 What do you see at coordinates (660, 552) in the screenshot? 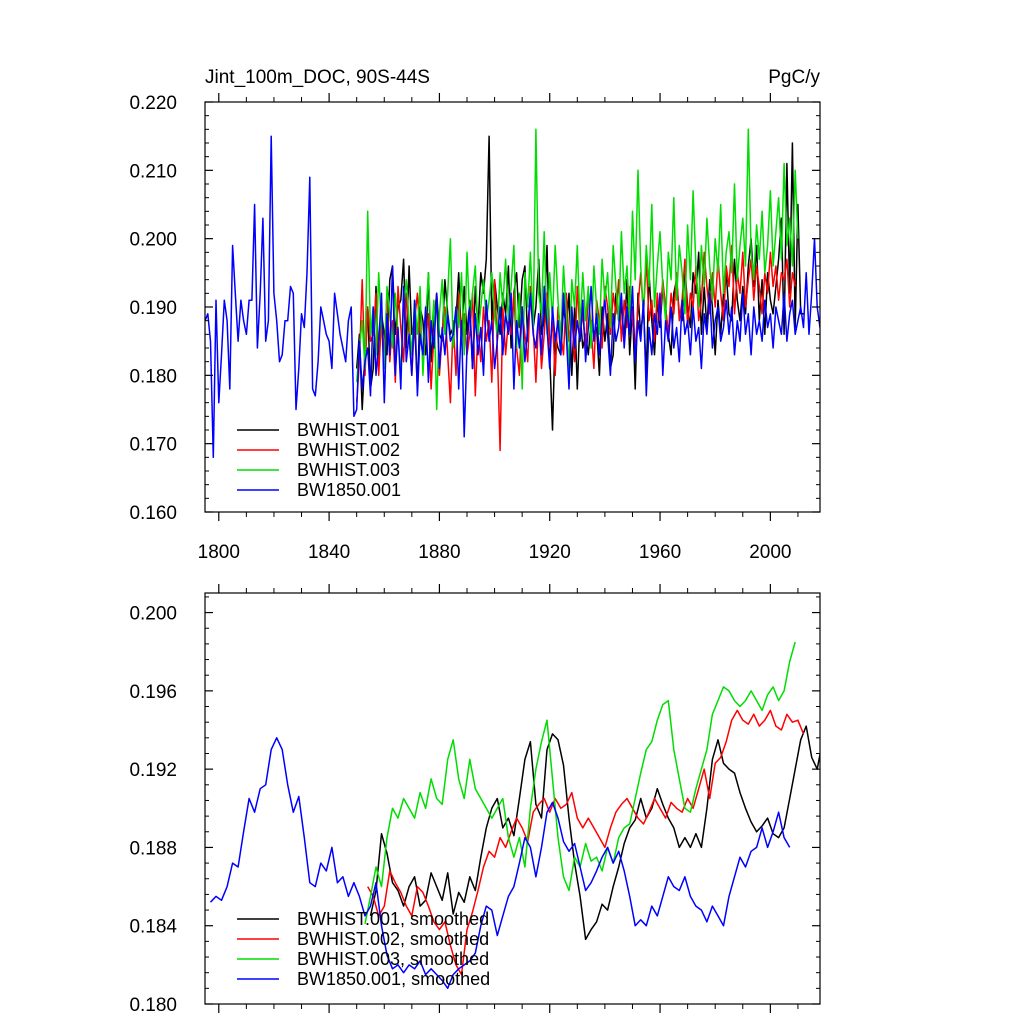
I see `x-tick-label: 1960` at bounding box center [660, 552].